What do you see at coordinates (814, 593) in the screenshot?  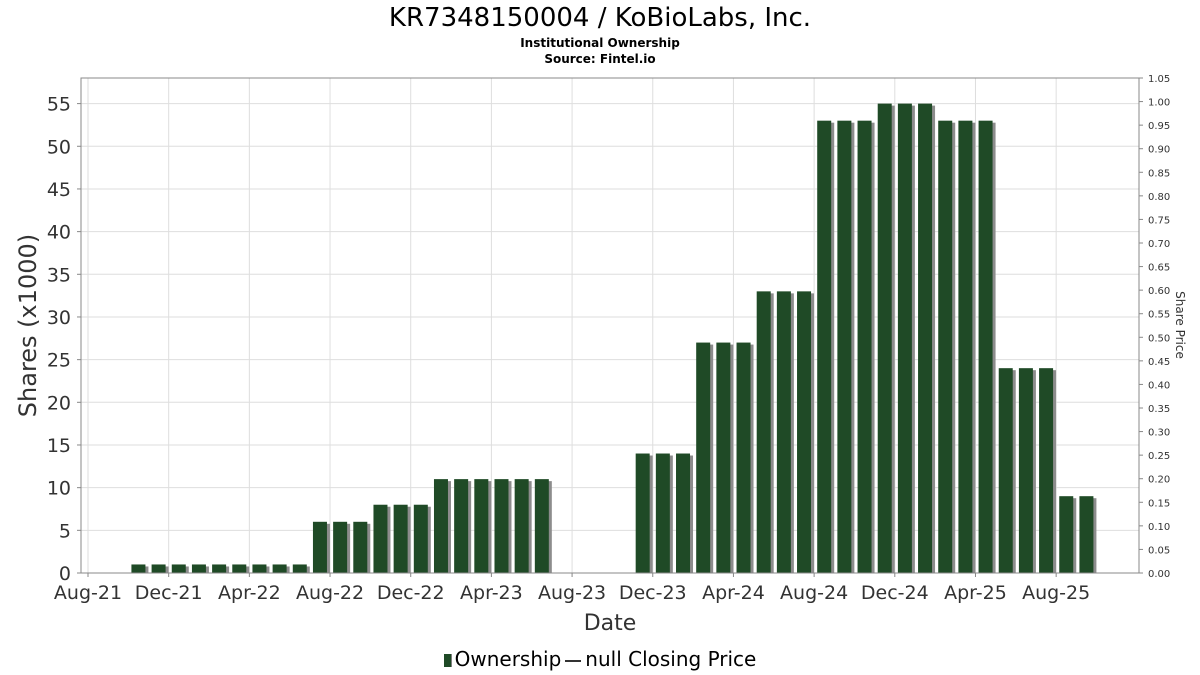 I see `x-tick-label: Aug-24` at bounding box center [814, 593].